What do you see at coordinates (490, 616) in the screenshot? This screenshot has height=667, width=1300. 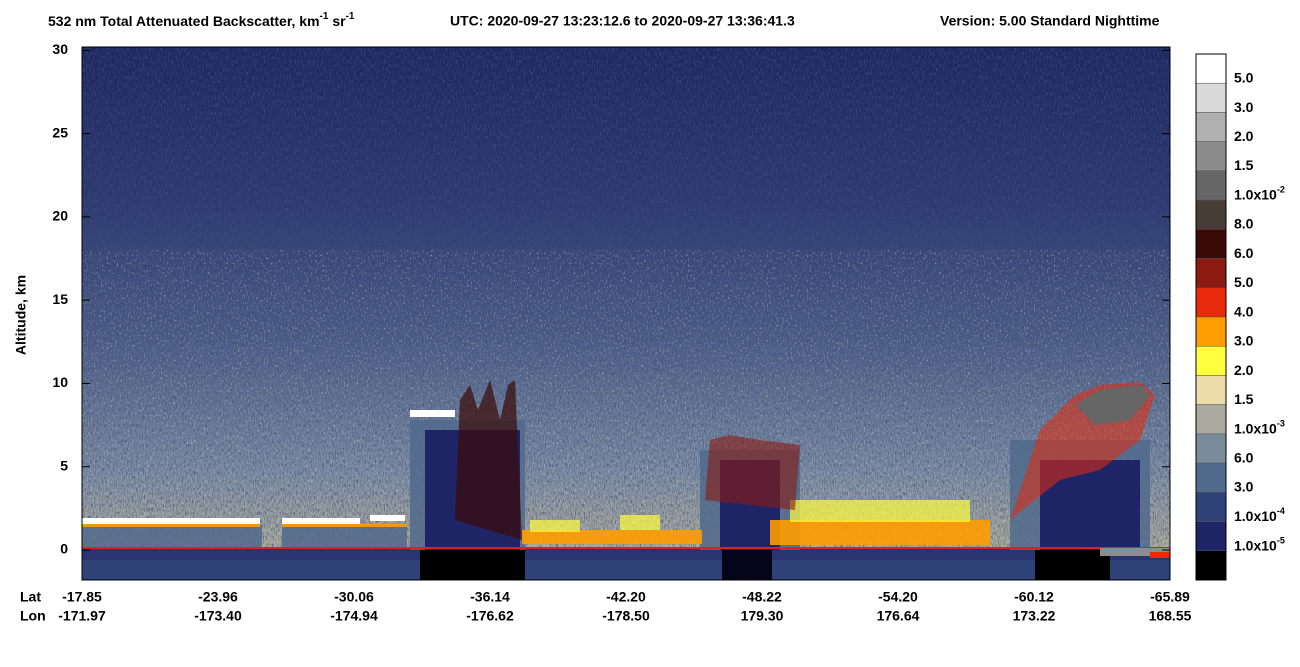 I see `x-tick-label: -176.62` at bounding box center [490, 616].